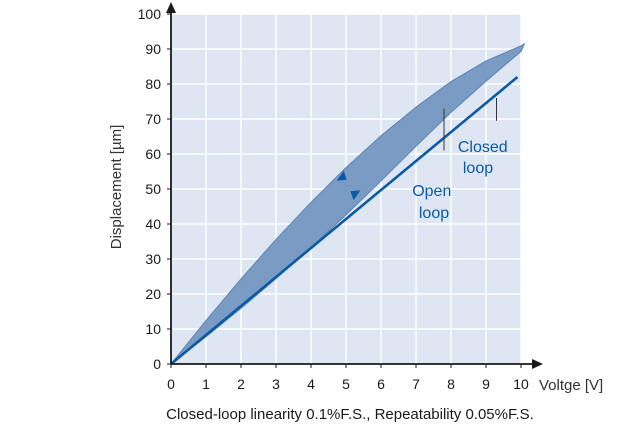 This screenshot has width=640, height=425. What do you see at coordinates (171, 7) in the screenshot?
I see `y-axis-arrow-icon` at bounding box center [171, 7].